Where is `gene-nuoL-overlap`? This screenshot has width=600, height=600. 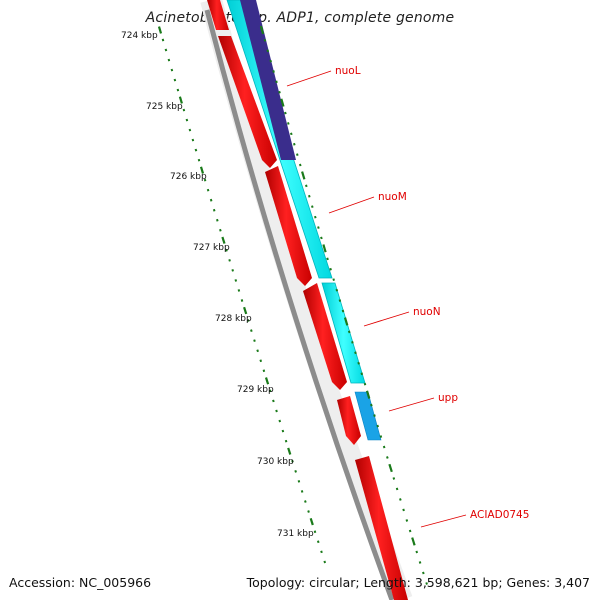
gene-nuoL-overlap is located at coordinates (268, 80).